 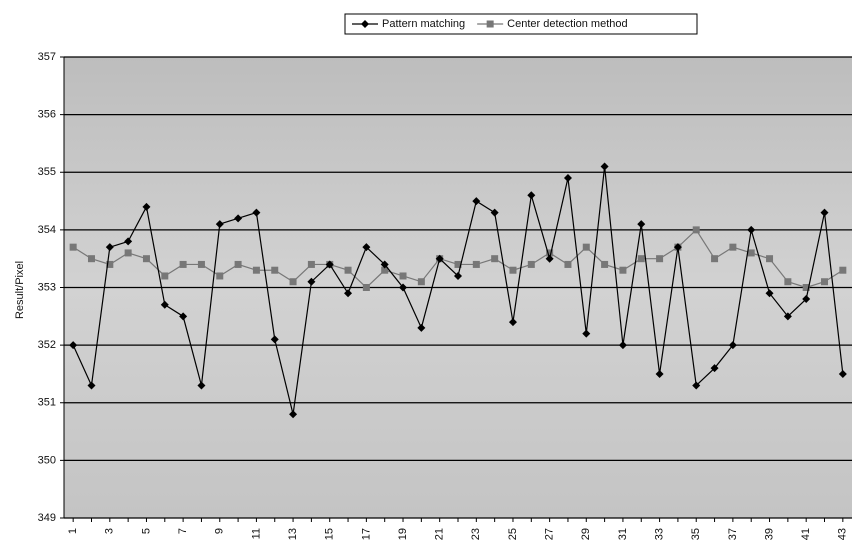 What do you see at coordinates (47, 57) in the screenshot?
I see `y-tick-label: 357` at bounding box center [47, 57].